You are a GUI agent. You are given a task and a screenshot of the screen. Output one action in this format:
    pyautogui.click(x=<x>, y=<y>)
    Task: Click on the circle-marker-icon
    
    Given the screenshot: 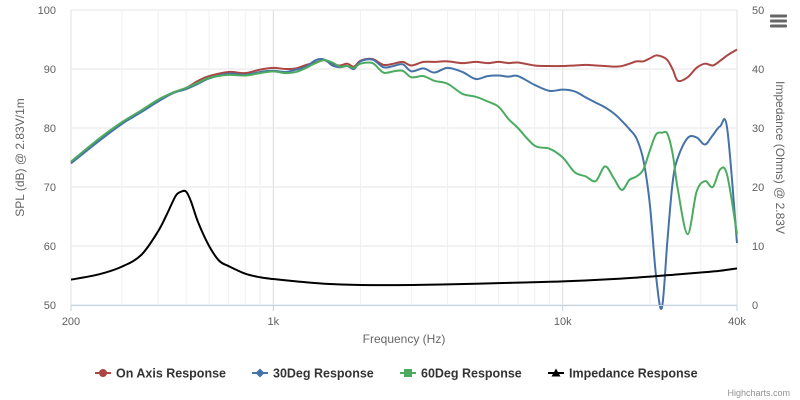 What is the action you would take?
    pyautogui.click(x=103, y=373)
    